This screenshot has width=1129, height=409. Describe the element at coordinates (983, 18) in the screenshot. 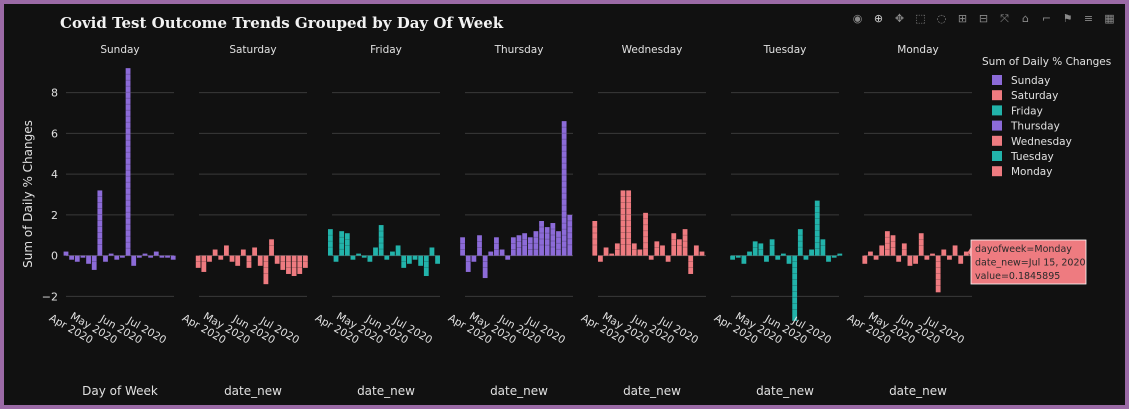

I see `zoom-out-icon: ⊟` at that location.